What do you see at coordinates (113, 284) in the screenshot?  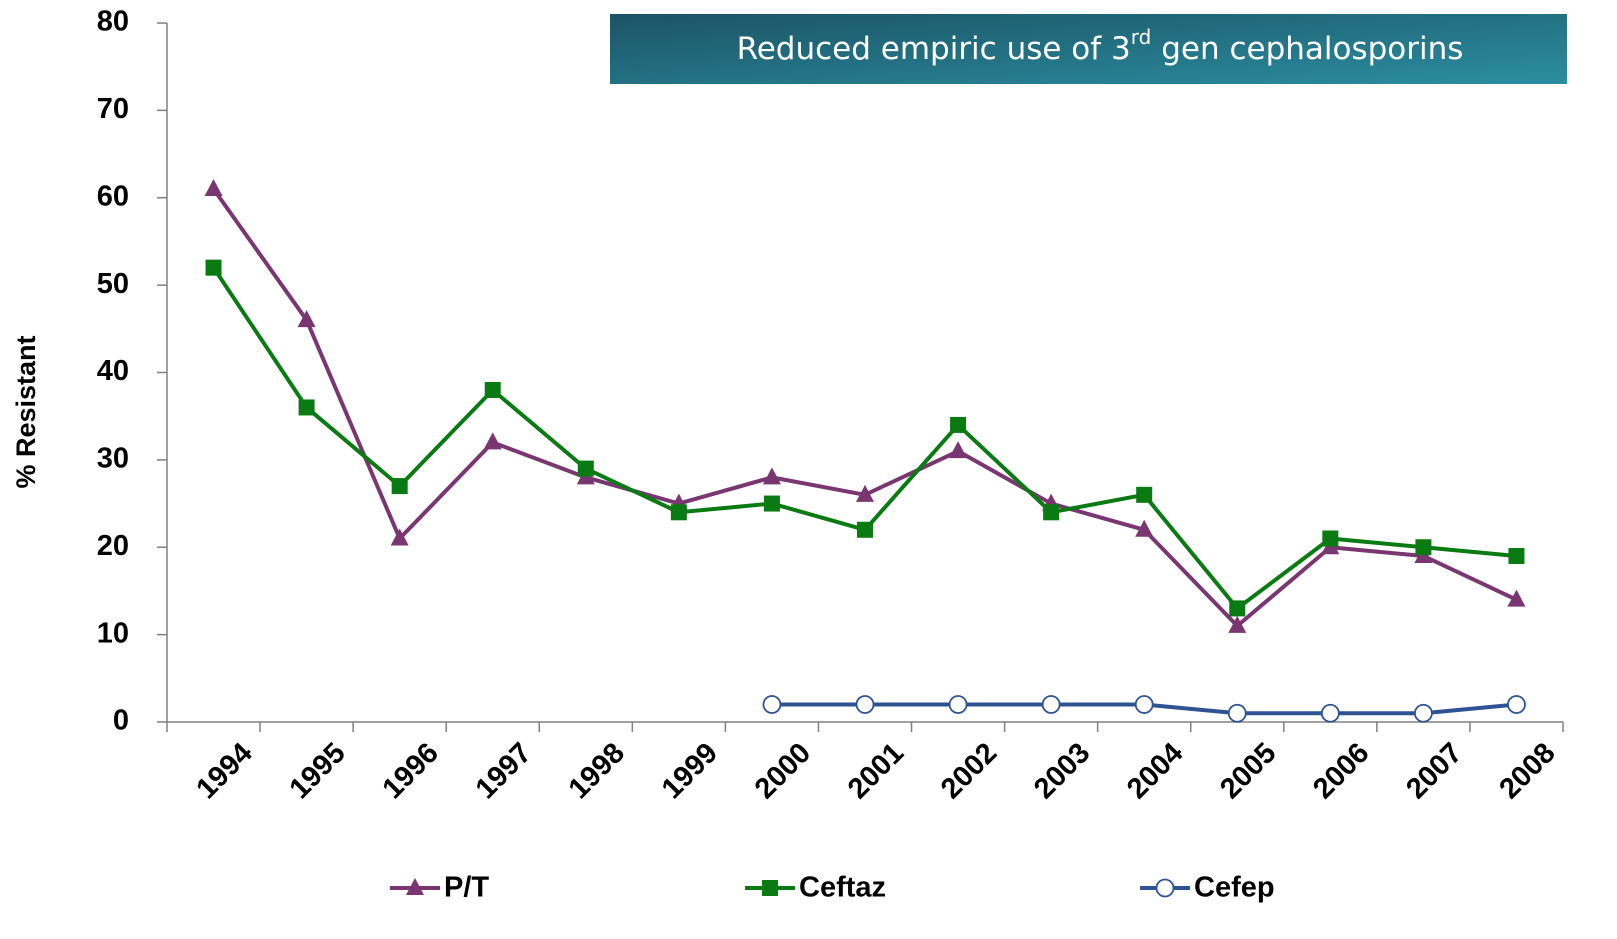 I see `y-tick-label: 50` at bounding box center [113, 284].